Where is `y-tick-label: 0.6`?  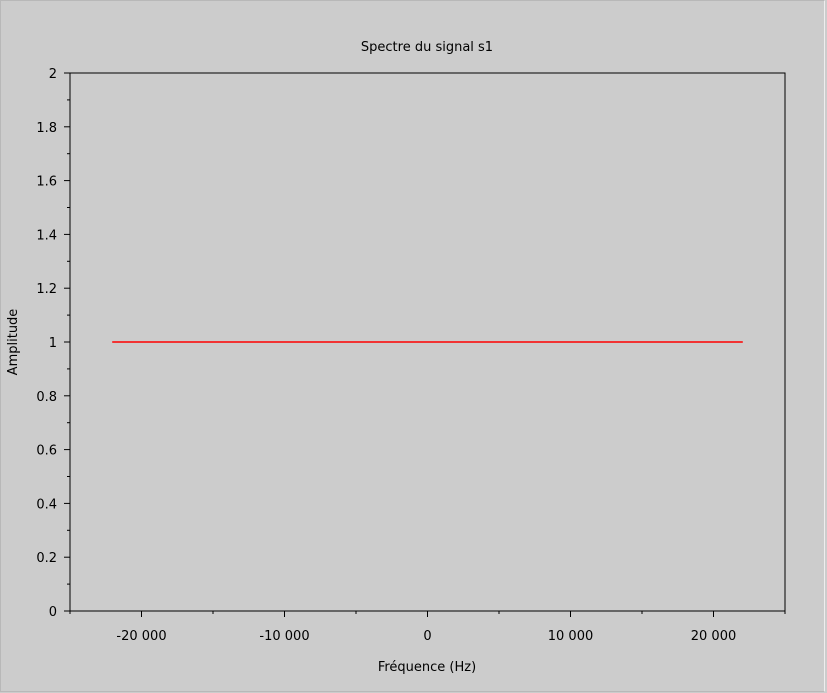 y-tick-label: 0.6 is located at coordinates (46, 451).